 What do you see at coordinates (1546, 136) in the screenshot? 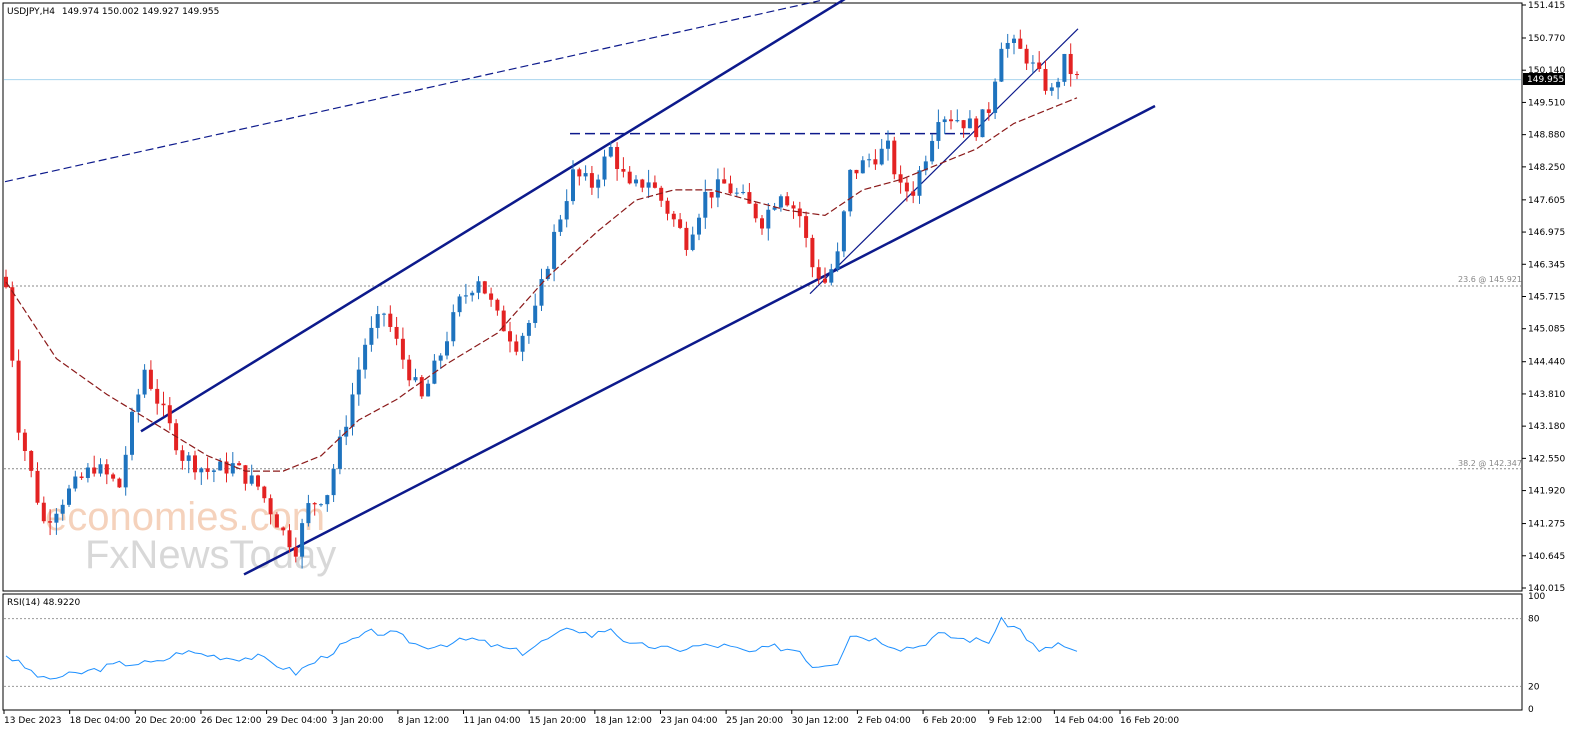
I see `y-tick-label: 148.880` at bounding box center [1546, 136].